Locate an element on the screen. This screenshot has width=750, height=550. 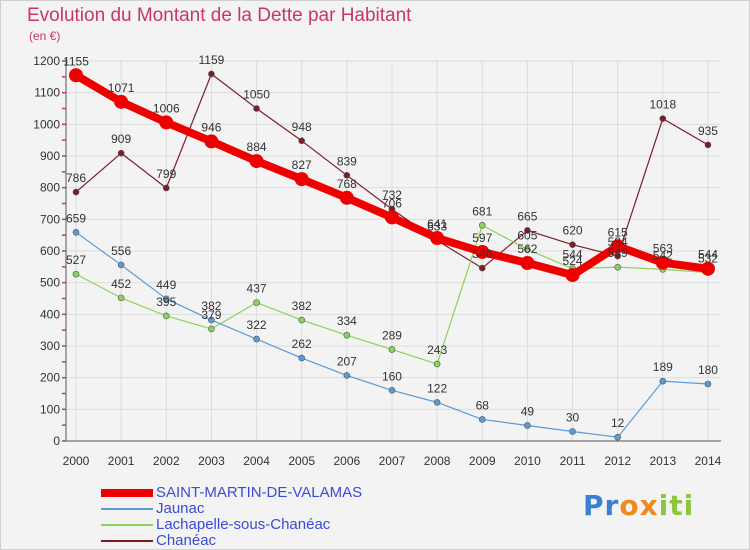
data-label-jaunac: 382 is located at coordinates (211, 306).